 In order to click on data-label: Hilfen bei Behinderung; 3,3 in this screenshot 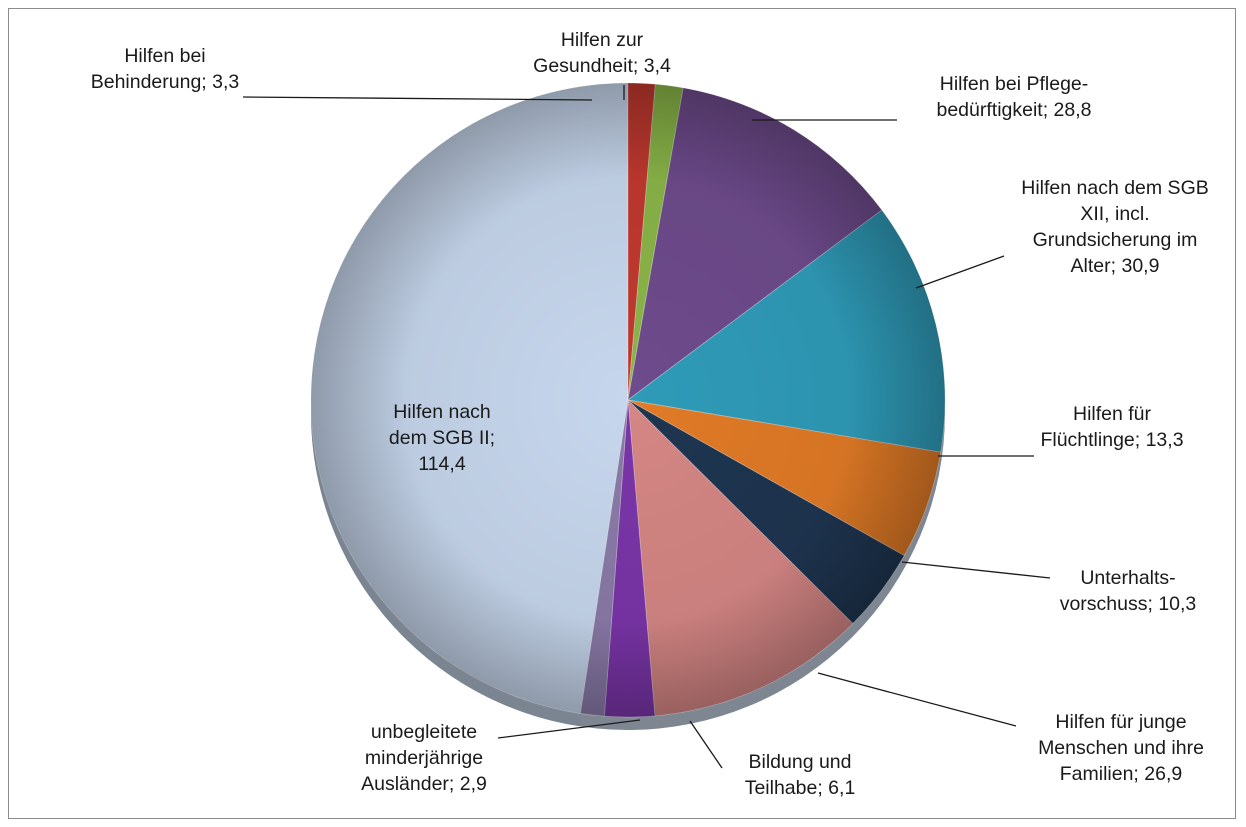, I will do `click(165, 69)`.